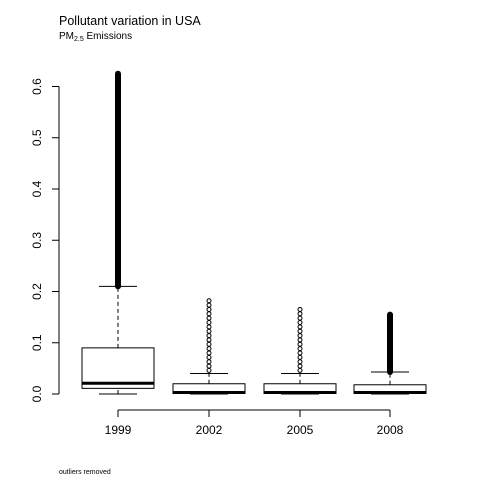 The height and width of the screenshot is (480, 480). Describe the element at coordinates (66, 36) in the screenshot. I see `subtitle-prefix: PM` at that location.